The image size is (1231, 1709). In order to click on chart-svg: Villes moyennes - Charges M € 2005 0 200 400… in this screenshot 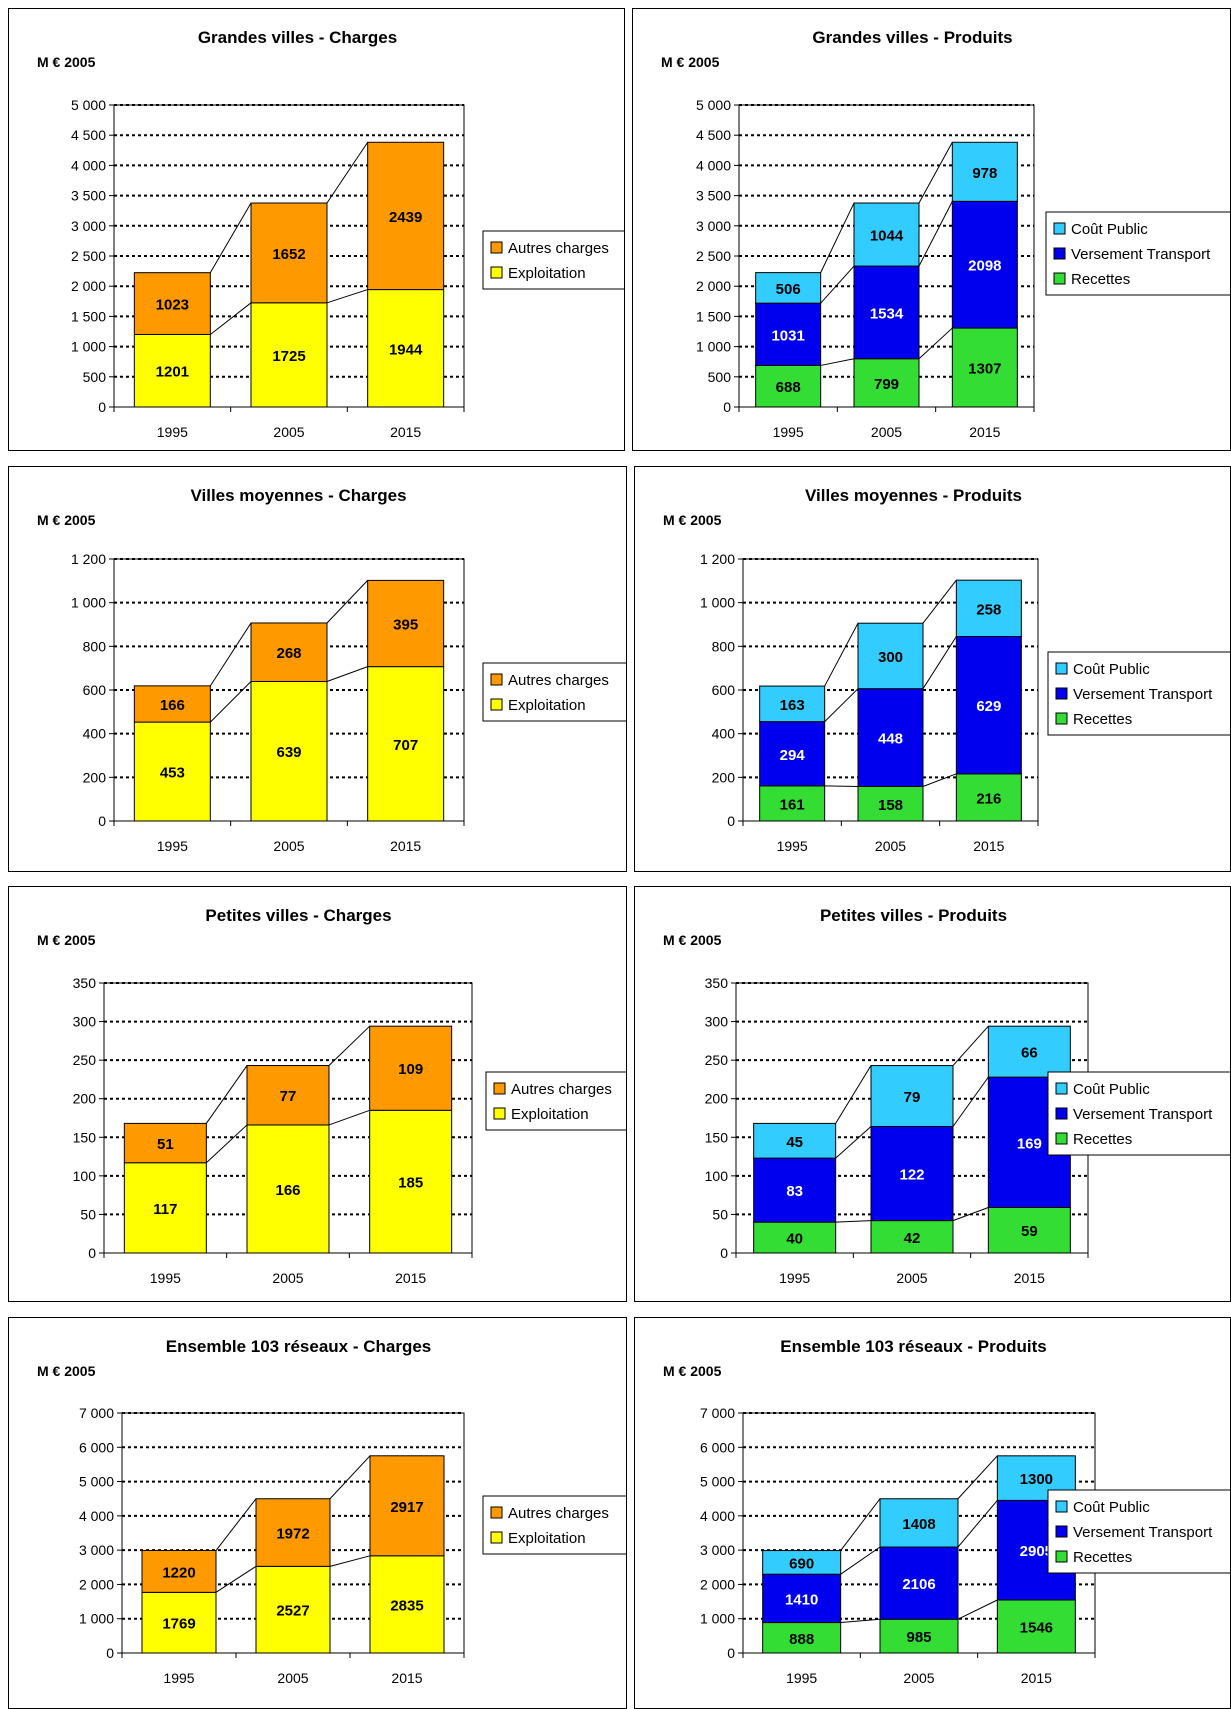, I will do `click(331, 670)`.